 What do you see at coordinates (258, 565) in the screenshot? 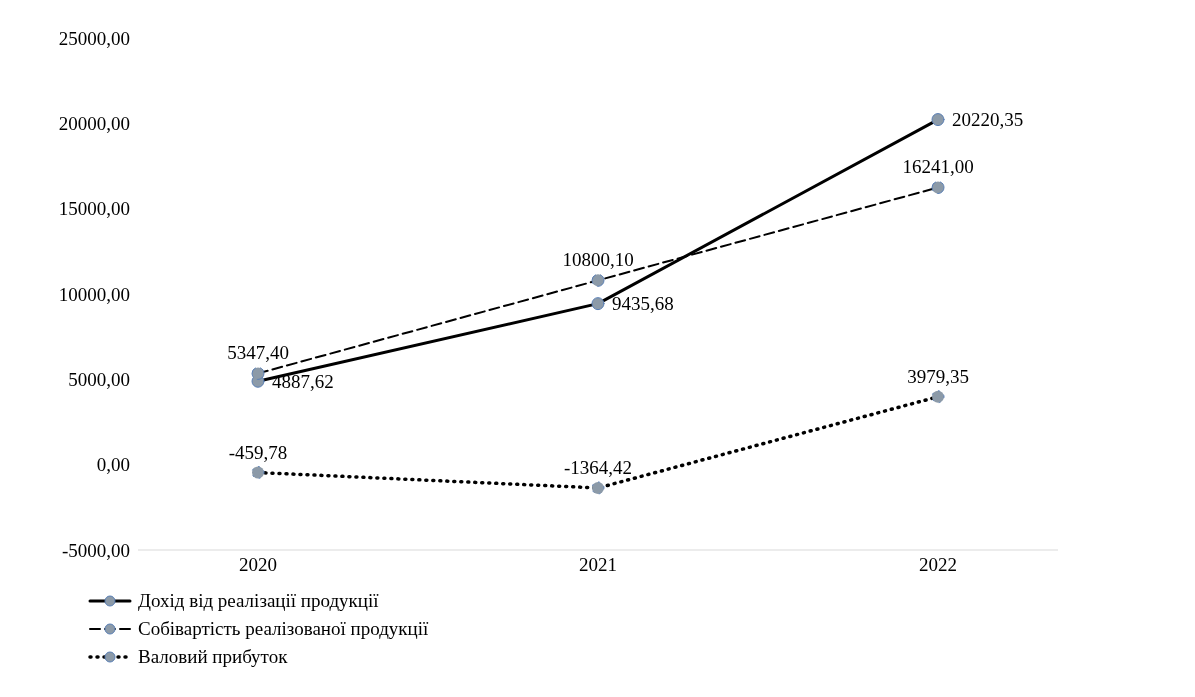
I see `x-tick-label: 2020` at bounding box center [258, 565].